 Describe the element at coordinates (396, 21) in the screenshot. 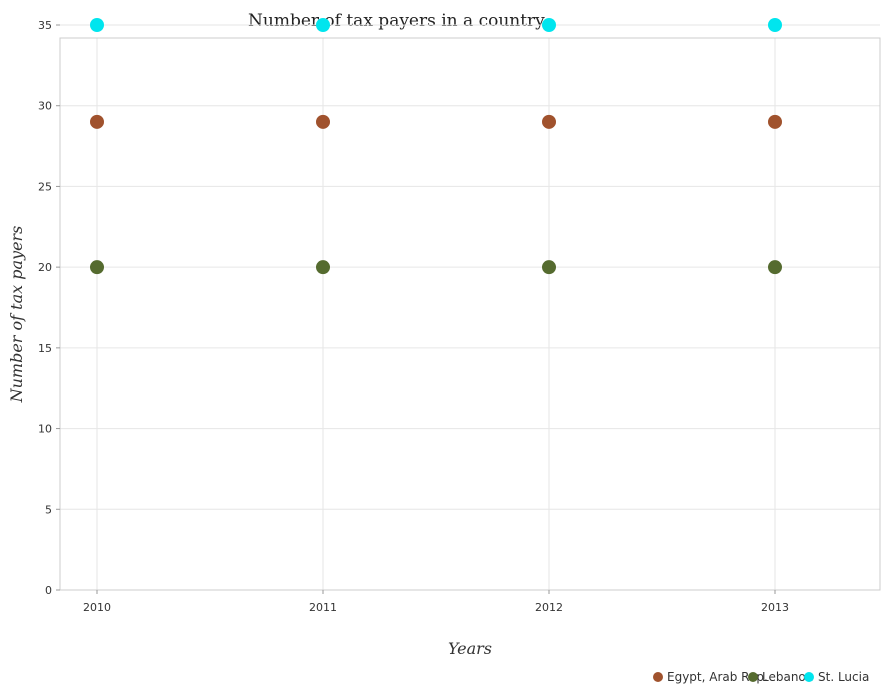

I see `chart-title: Number of tax payers in a country` at that location.